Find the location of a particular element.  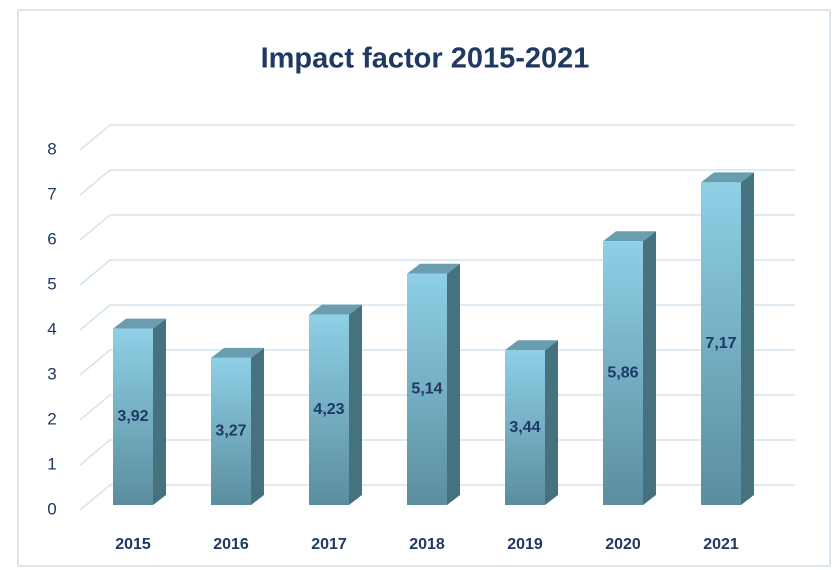

y-tick-label: 2 is located at coordinates (51, 418).